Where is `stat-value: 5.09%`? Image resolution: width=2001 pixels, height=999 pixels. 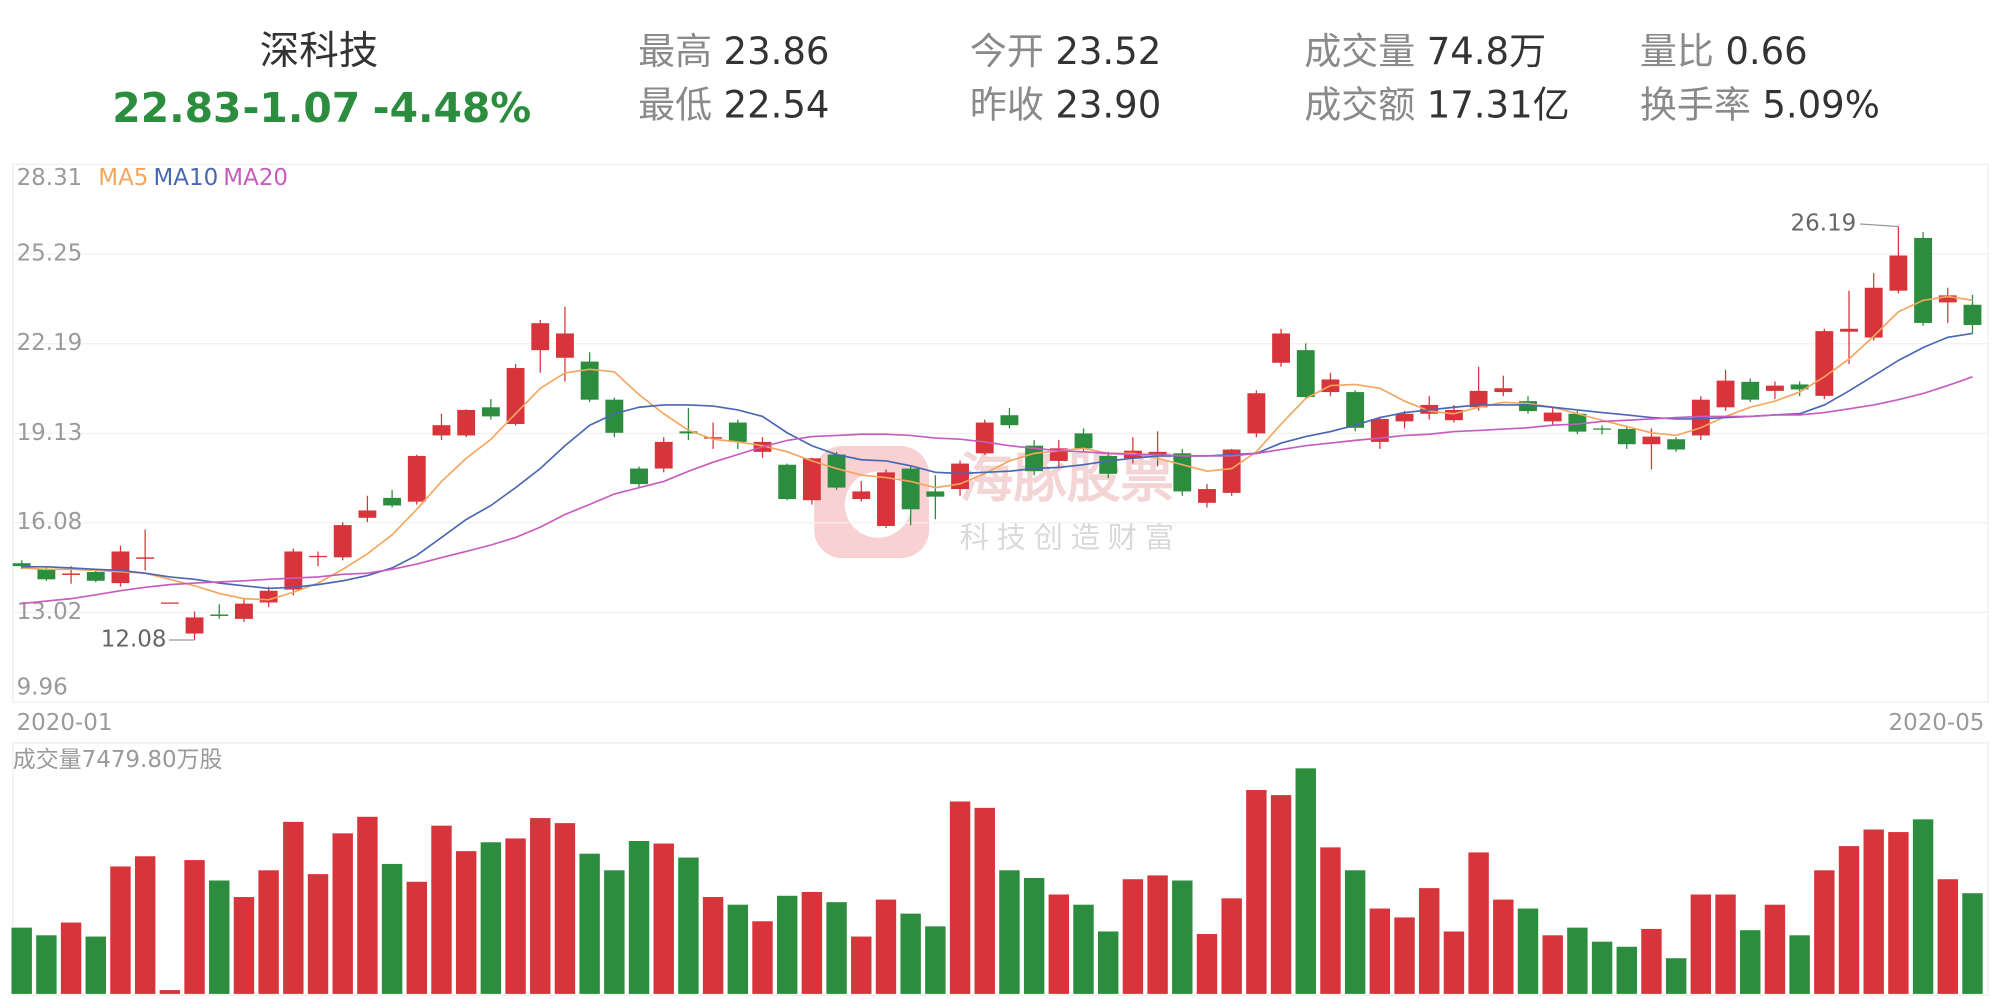
stat-value: 5.09% is located at coordinates (1821, 105).